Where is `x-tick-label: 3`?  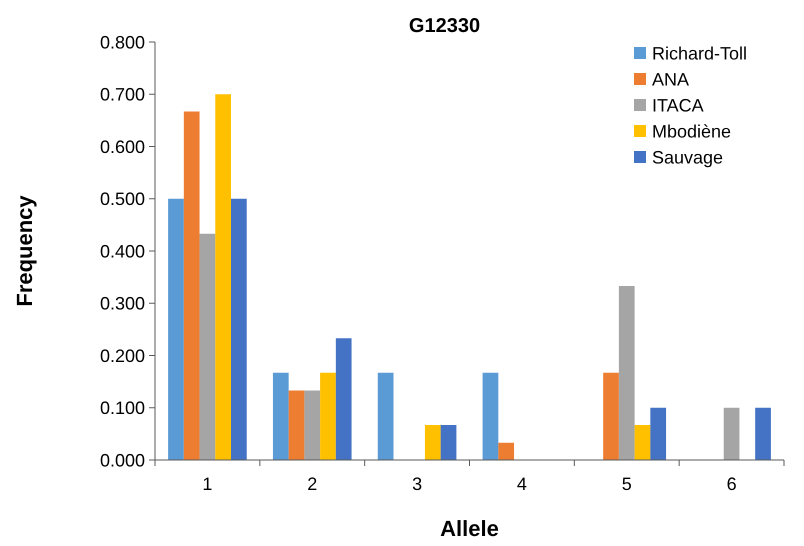
x-tick-label: 3 is located at coordinates (417, 484).